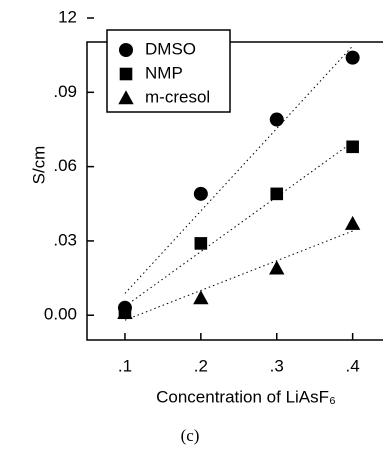 This screenshot has width=383, height=467. What do you see at coordinates (353, 365) in the screenshot?
I see `x-tick-label: .4` at bounding box center [353, 365].